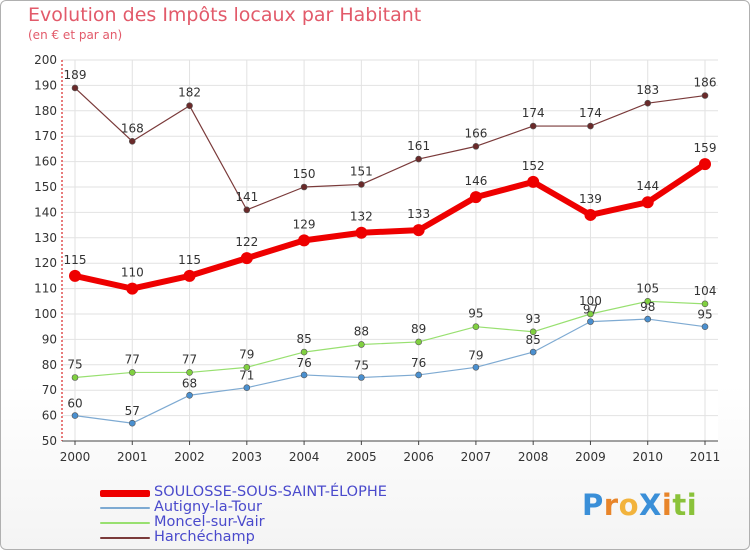 The width and height of the screenshot is (750, 550). What do you see at coordinates (300, 492) in the screenshot?
I see `legend-item: SOULOSSE-SOUS-SAINT-ÉLOPHE` at bounding box center [300, 492].